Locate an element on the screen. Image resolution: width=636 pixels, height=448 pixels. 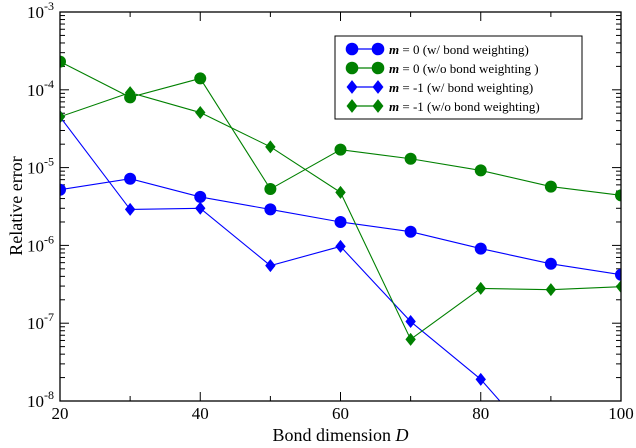
legend-label-text: = 0 (w/ bond weighting) is located at coordinates (464, 49).